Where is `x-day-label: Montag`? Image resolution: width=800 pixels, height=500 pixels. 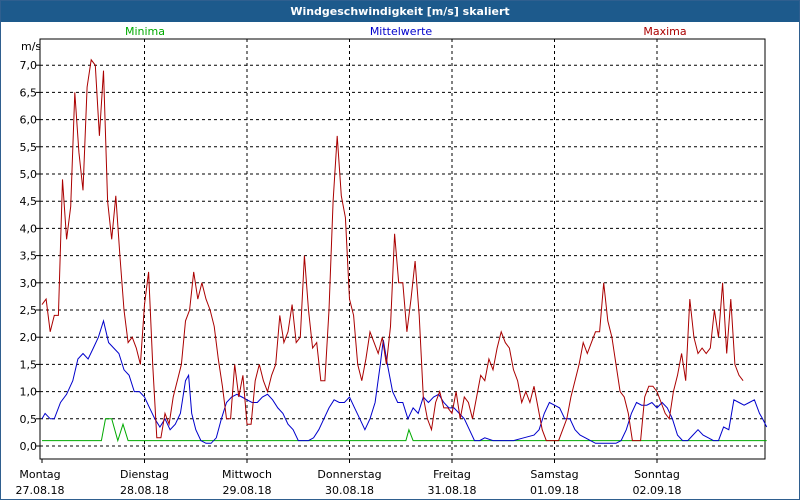
x-day-label: Montag is located at coordinates (39, 474).